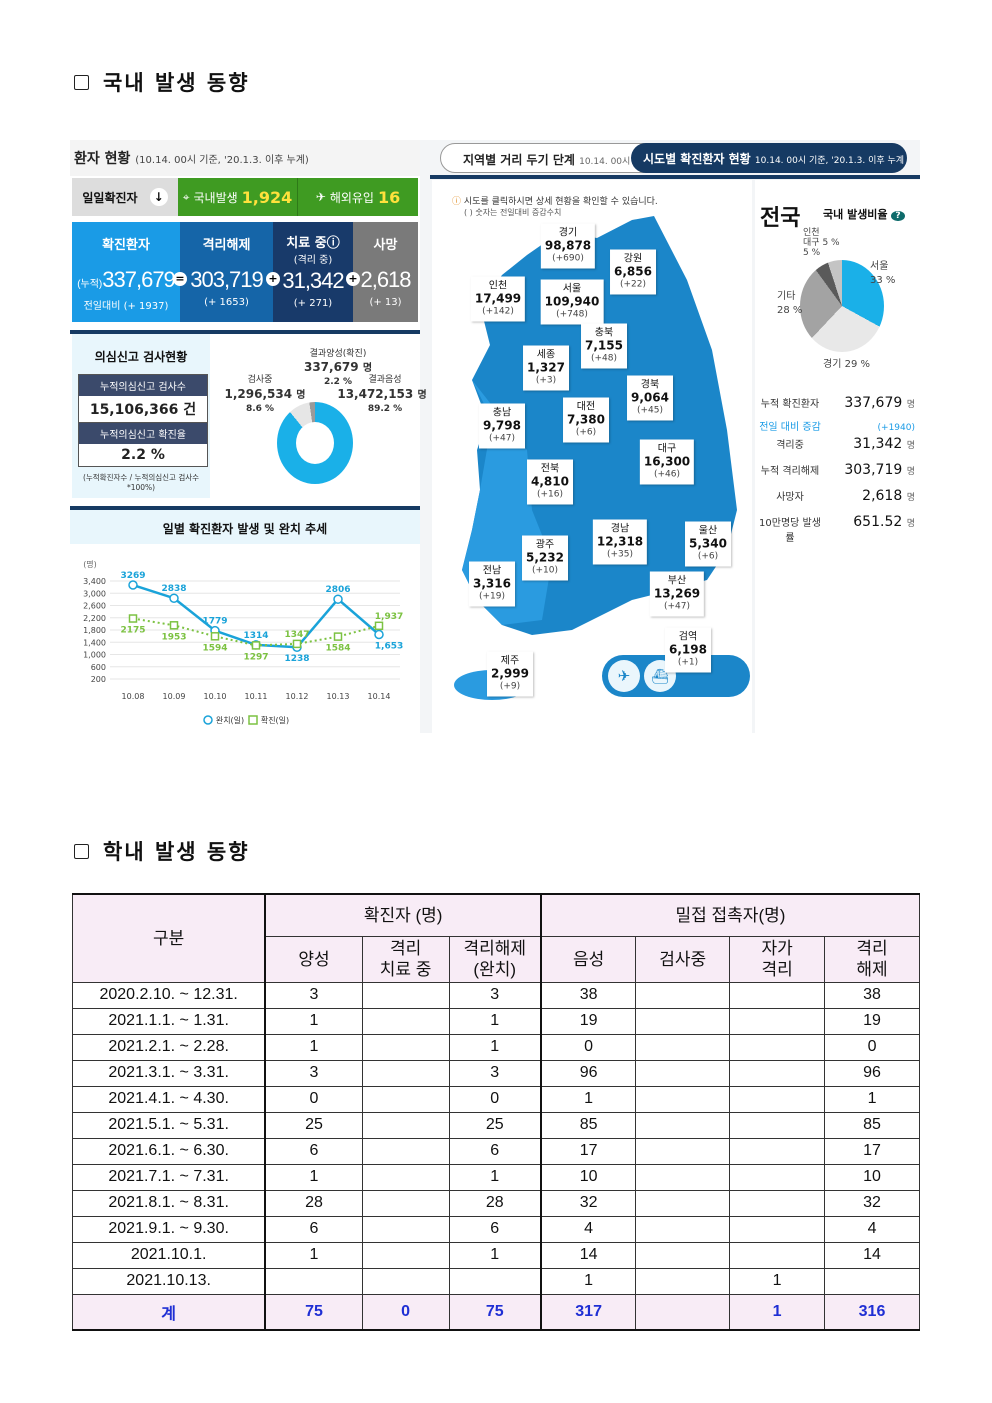 This screenshot has width=992, height=1403. Describe the element at coordinates (633, 272) in the screenshot. I see `region-label: 강원 6,856 (+22)` at that location.